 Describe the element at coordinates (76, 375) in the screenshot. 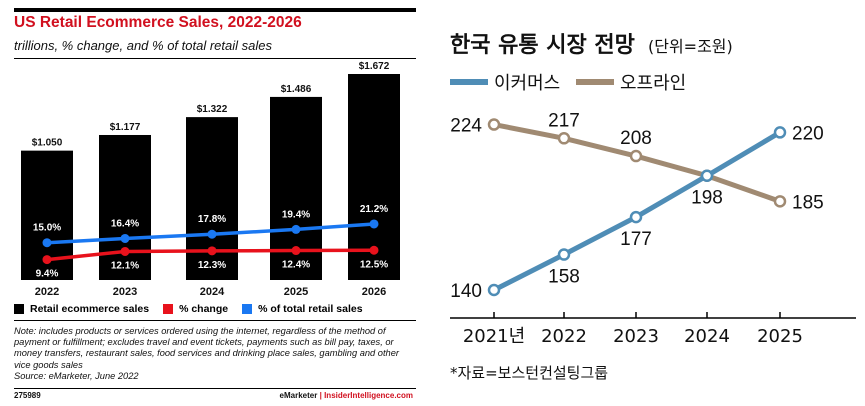

I see `source-text: Source: eMarketer, June 2022` at that location.